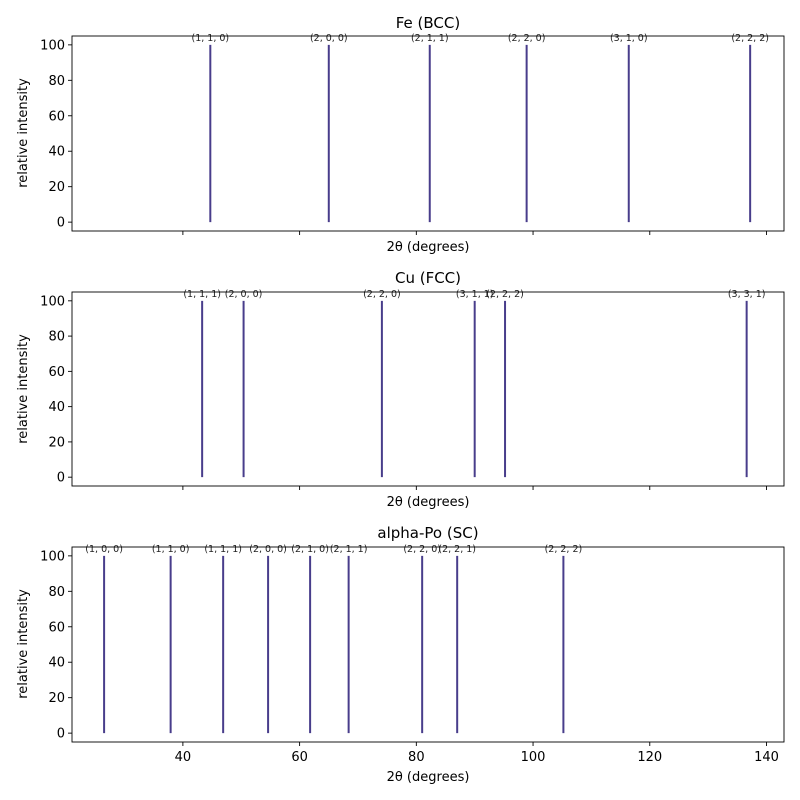 Image resolution: width=800 pixels, height=800 pixels. I want to click on x-tick-label: 100, so click(533, 757).